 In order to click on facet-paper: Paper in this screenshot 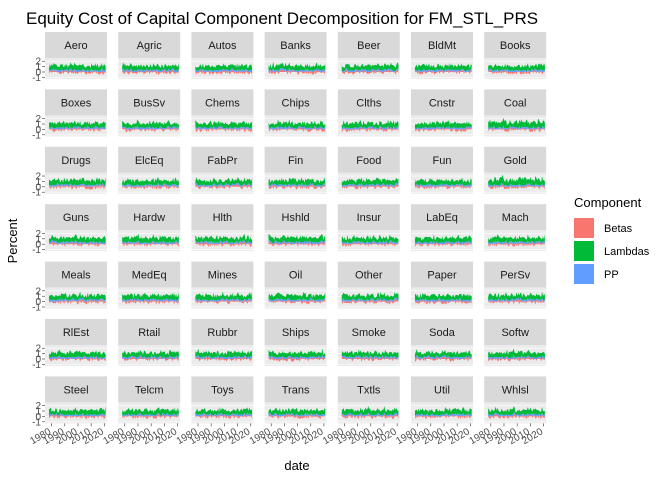, I will do `click(442, 285)`.